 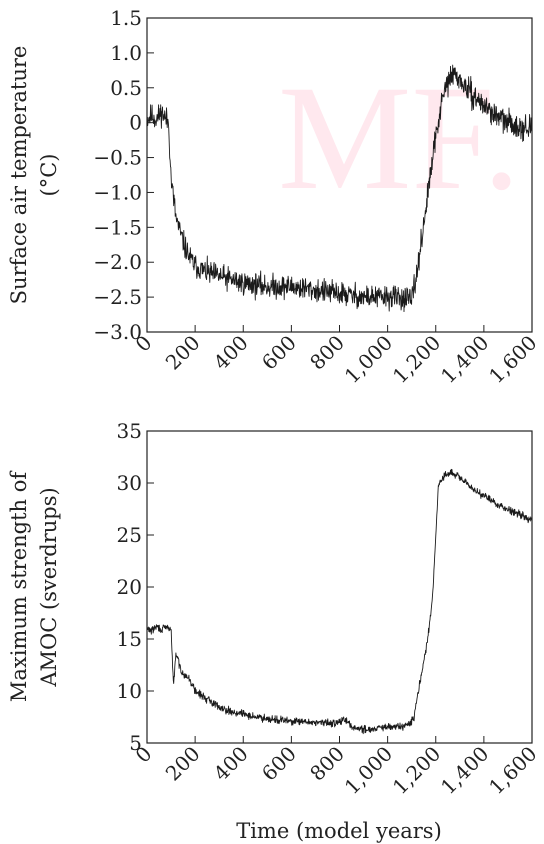 What do you see at coordinates (49, 175) in the screenshot?
I see `y-axis-label-line: (°C)` at bounding box center [49, 175].